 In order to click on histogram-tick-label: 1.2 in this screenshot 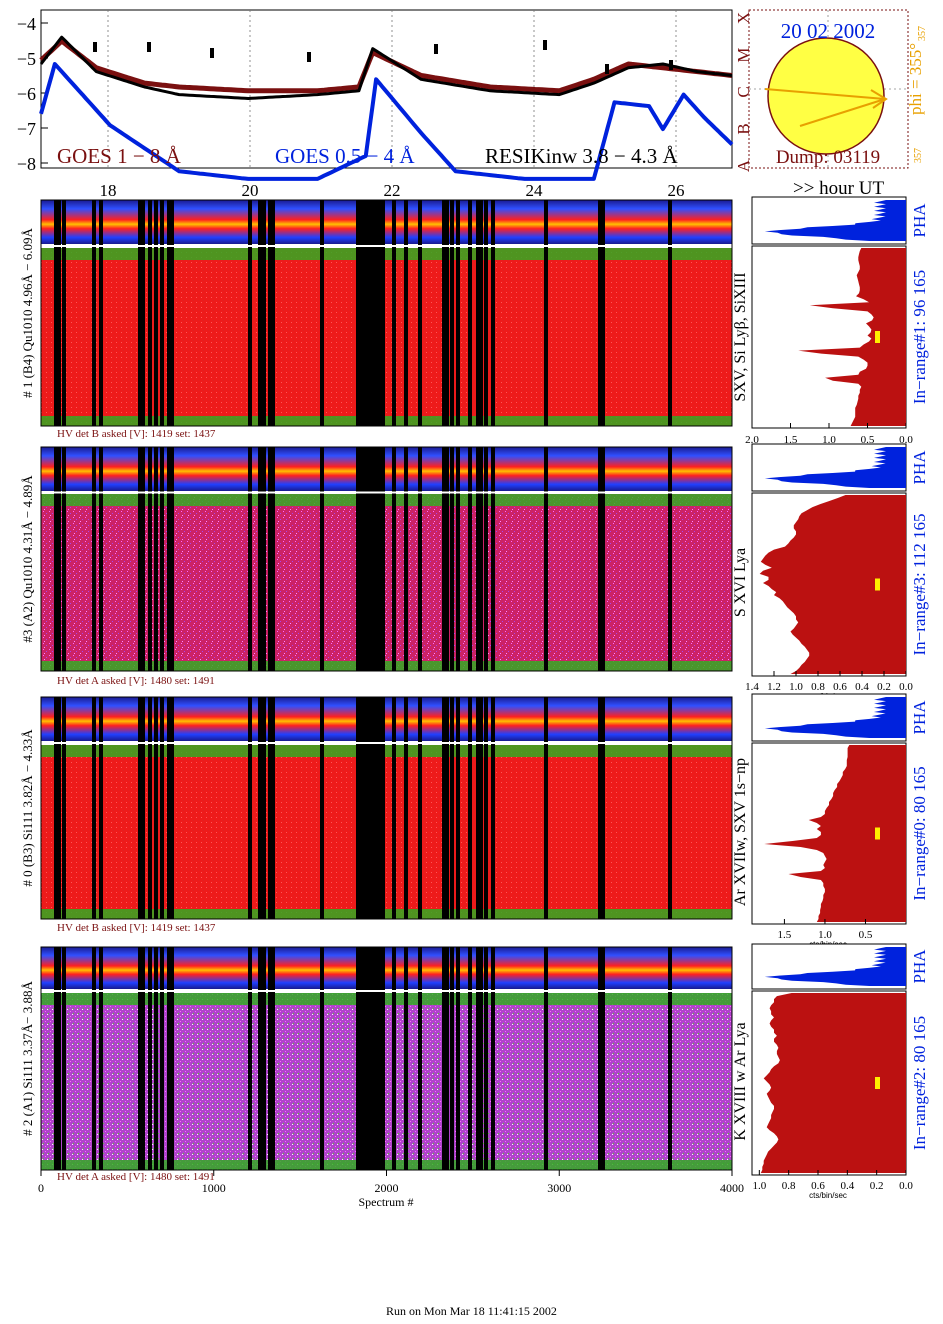, I will do `click(774, 687)`.